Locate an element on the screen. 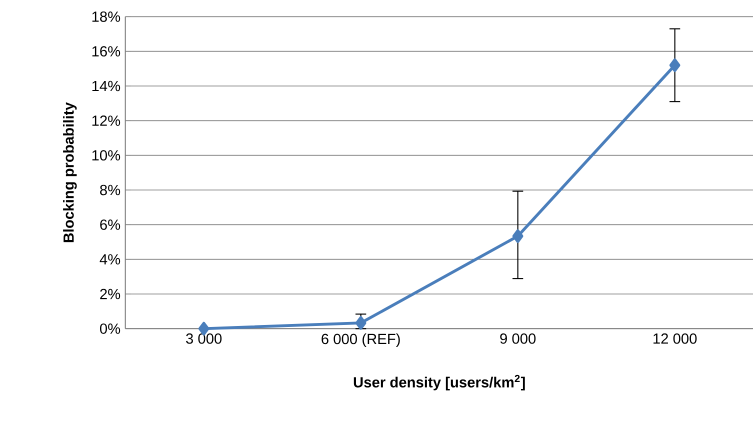  y-tick-label: 14% is located at coordinates (106, 86).